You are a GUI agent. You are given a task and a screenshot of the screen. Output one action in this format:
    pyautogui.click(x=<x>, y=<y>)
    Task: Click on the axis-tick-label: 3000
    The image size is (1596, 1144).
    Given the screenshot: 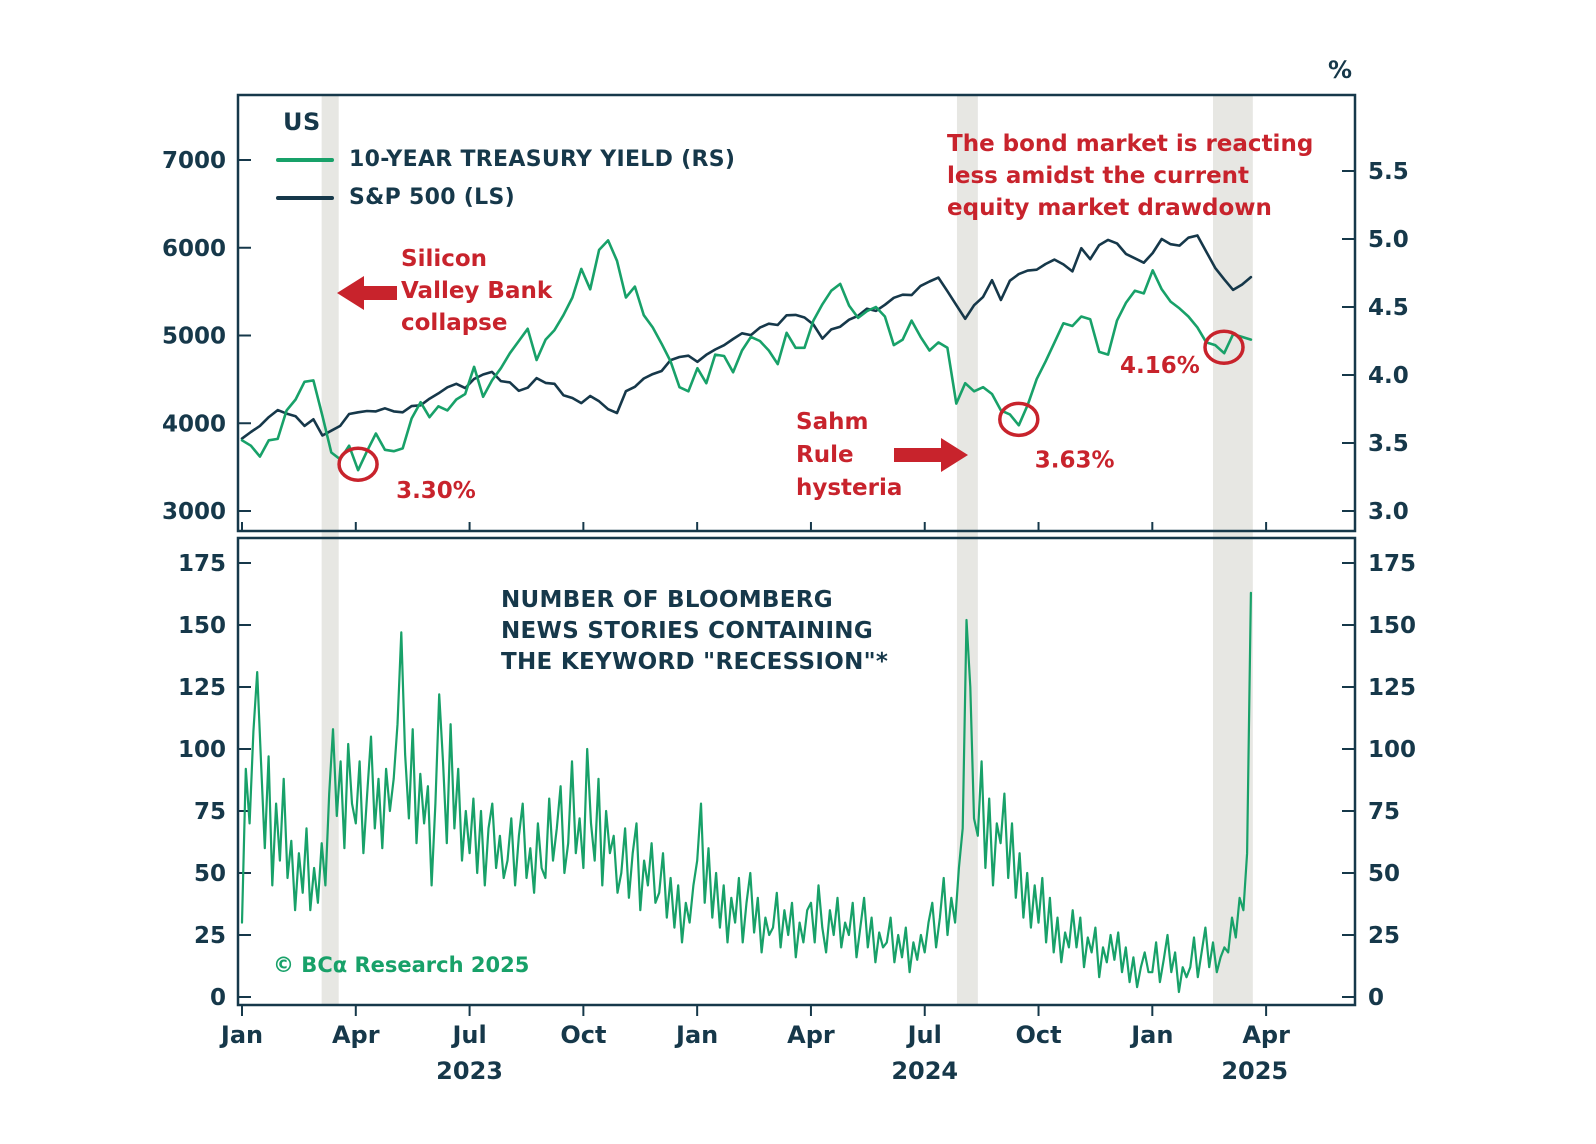 What is the action you would take?
    pyautogui.click(x=194, y=512)
    